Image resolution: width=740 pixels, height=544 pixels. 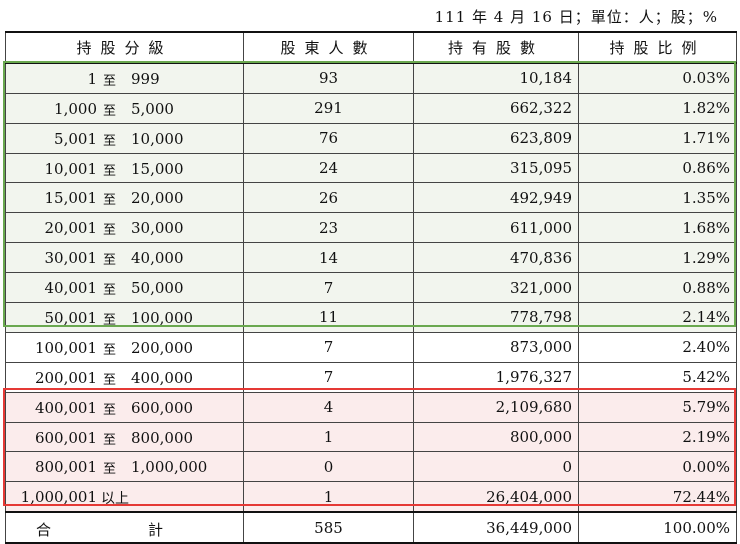 What do you see at coordinates (496, 258) in the screenshot?
I see `shares-held-cell: 470,836` at bounding box center [496, 258].